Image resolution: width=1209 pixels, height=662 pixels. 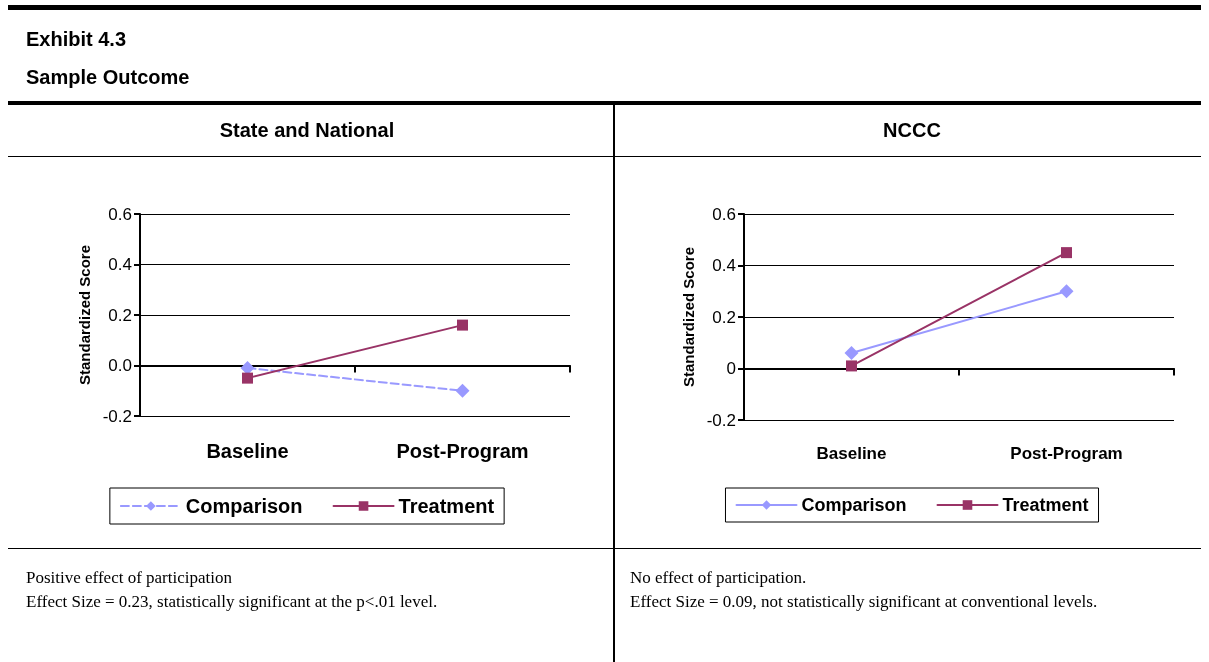 What do you see at coordinates (129, 578) in the screenshot?
I see `text: Positive effect of participation` at bounding box center [129, 578].